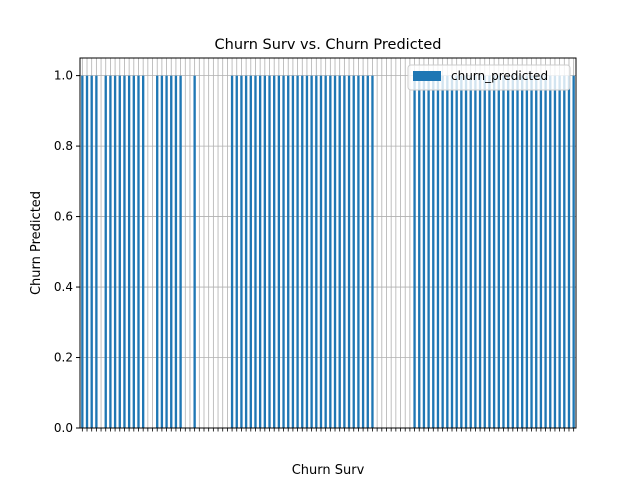  I want to click on y-tick-label: 0.0, so click(63, 428).